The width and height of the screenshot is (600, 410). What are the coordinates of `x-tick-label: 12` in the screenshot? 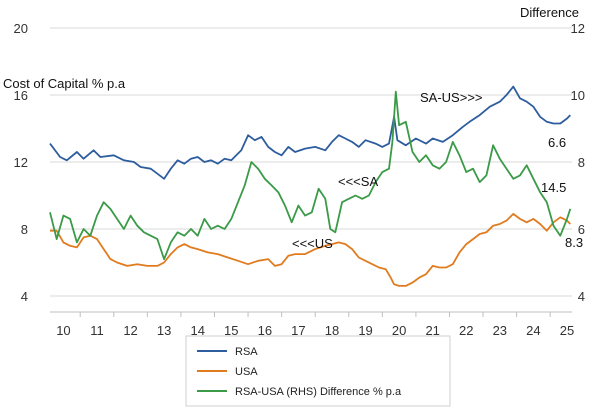 It's located at (130, 330).